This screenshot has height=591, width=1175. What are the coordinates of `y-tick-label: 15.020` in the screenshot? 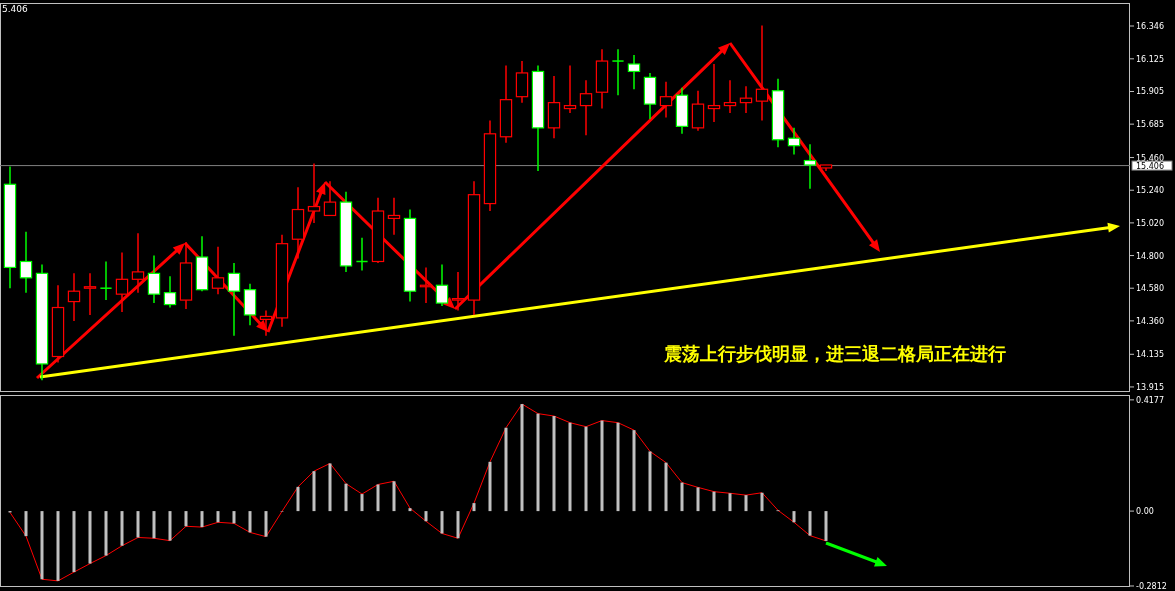 It's located at (1150, 223).